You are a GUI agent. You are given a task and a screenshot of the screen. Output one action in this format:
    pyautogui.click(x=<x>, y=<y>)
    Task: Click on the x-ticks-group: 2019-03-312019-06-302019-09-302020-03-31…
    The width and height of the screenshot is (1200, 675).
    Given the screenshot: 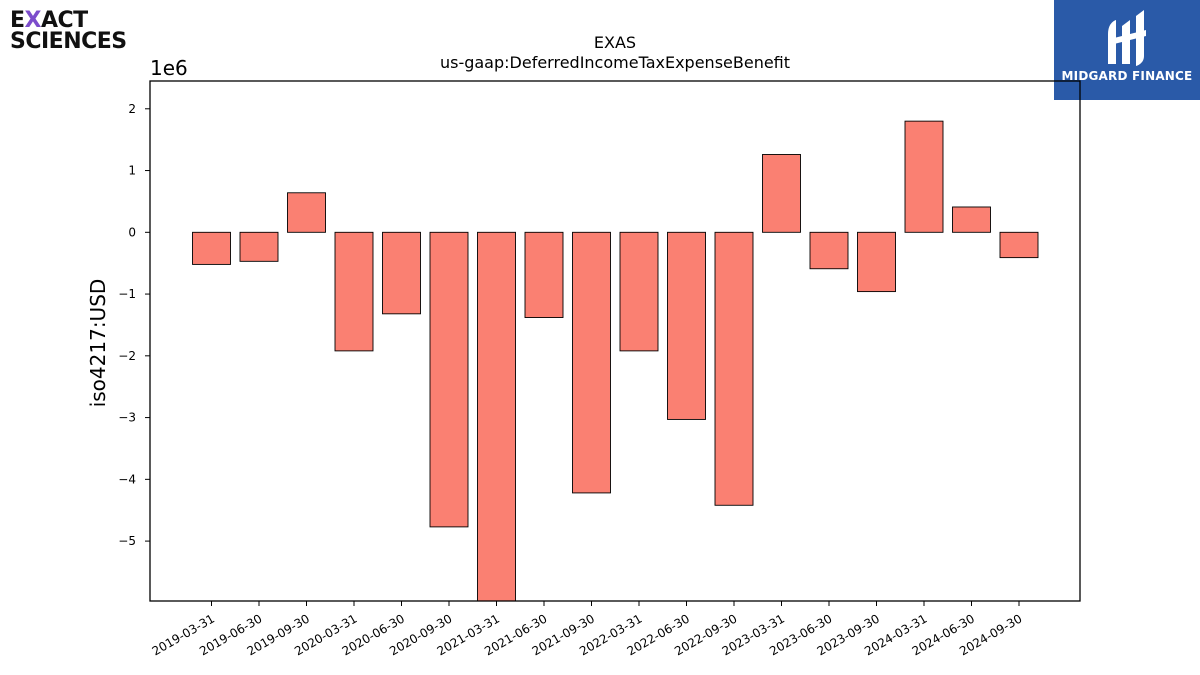 What is the action you would take?
    pyautogui.click(x=587, y=629)
    